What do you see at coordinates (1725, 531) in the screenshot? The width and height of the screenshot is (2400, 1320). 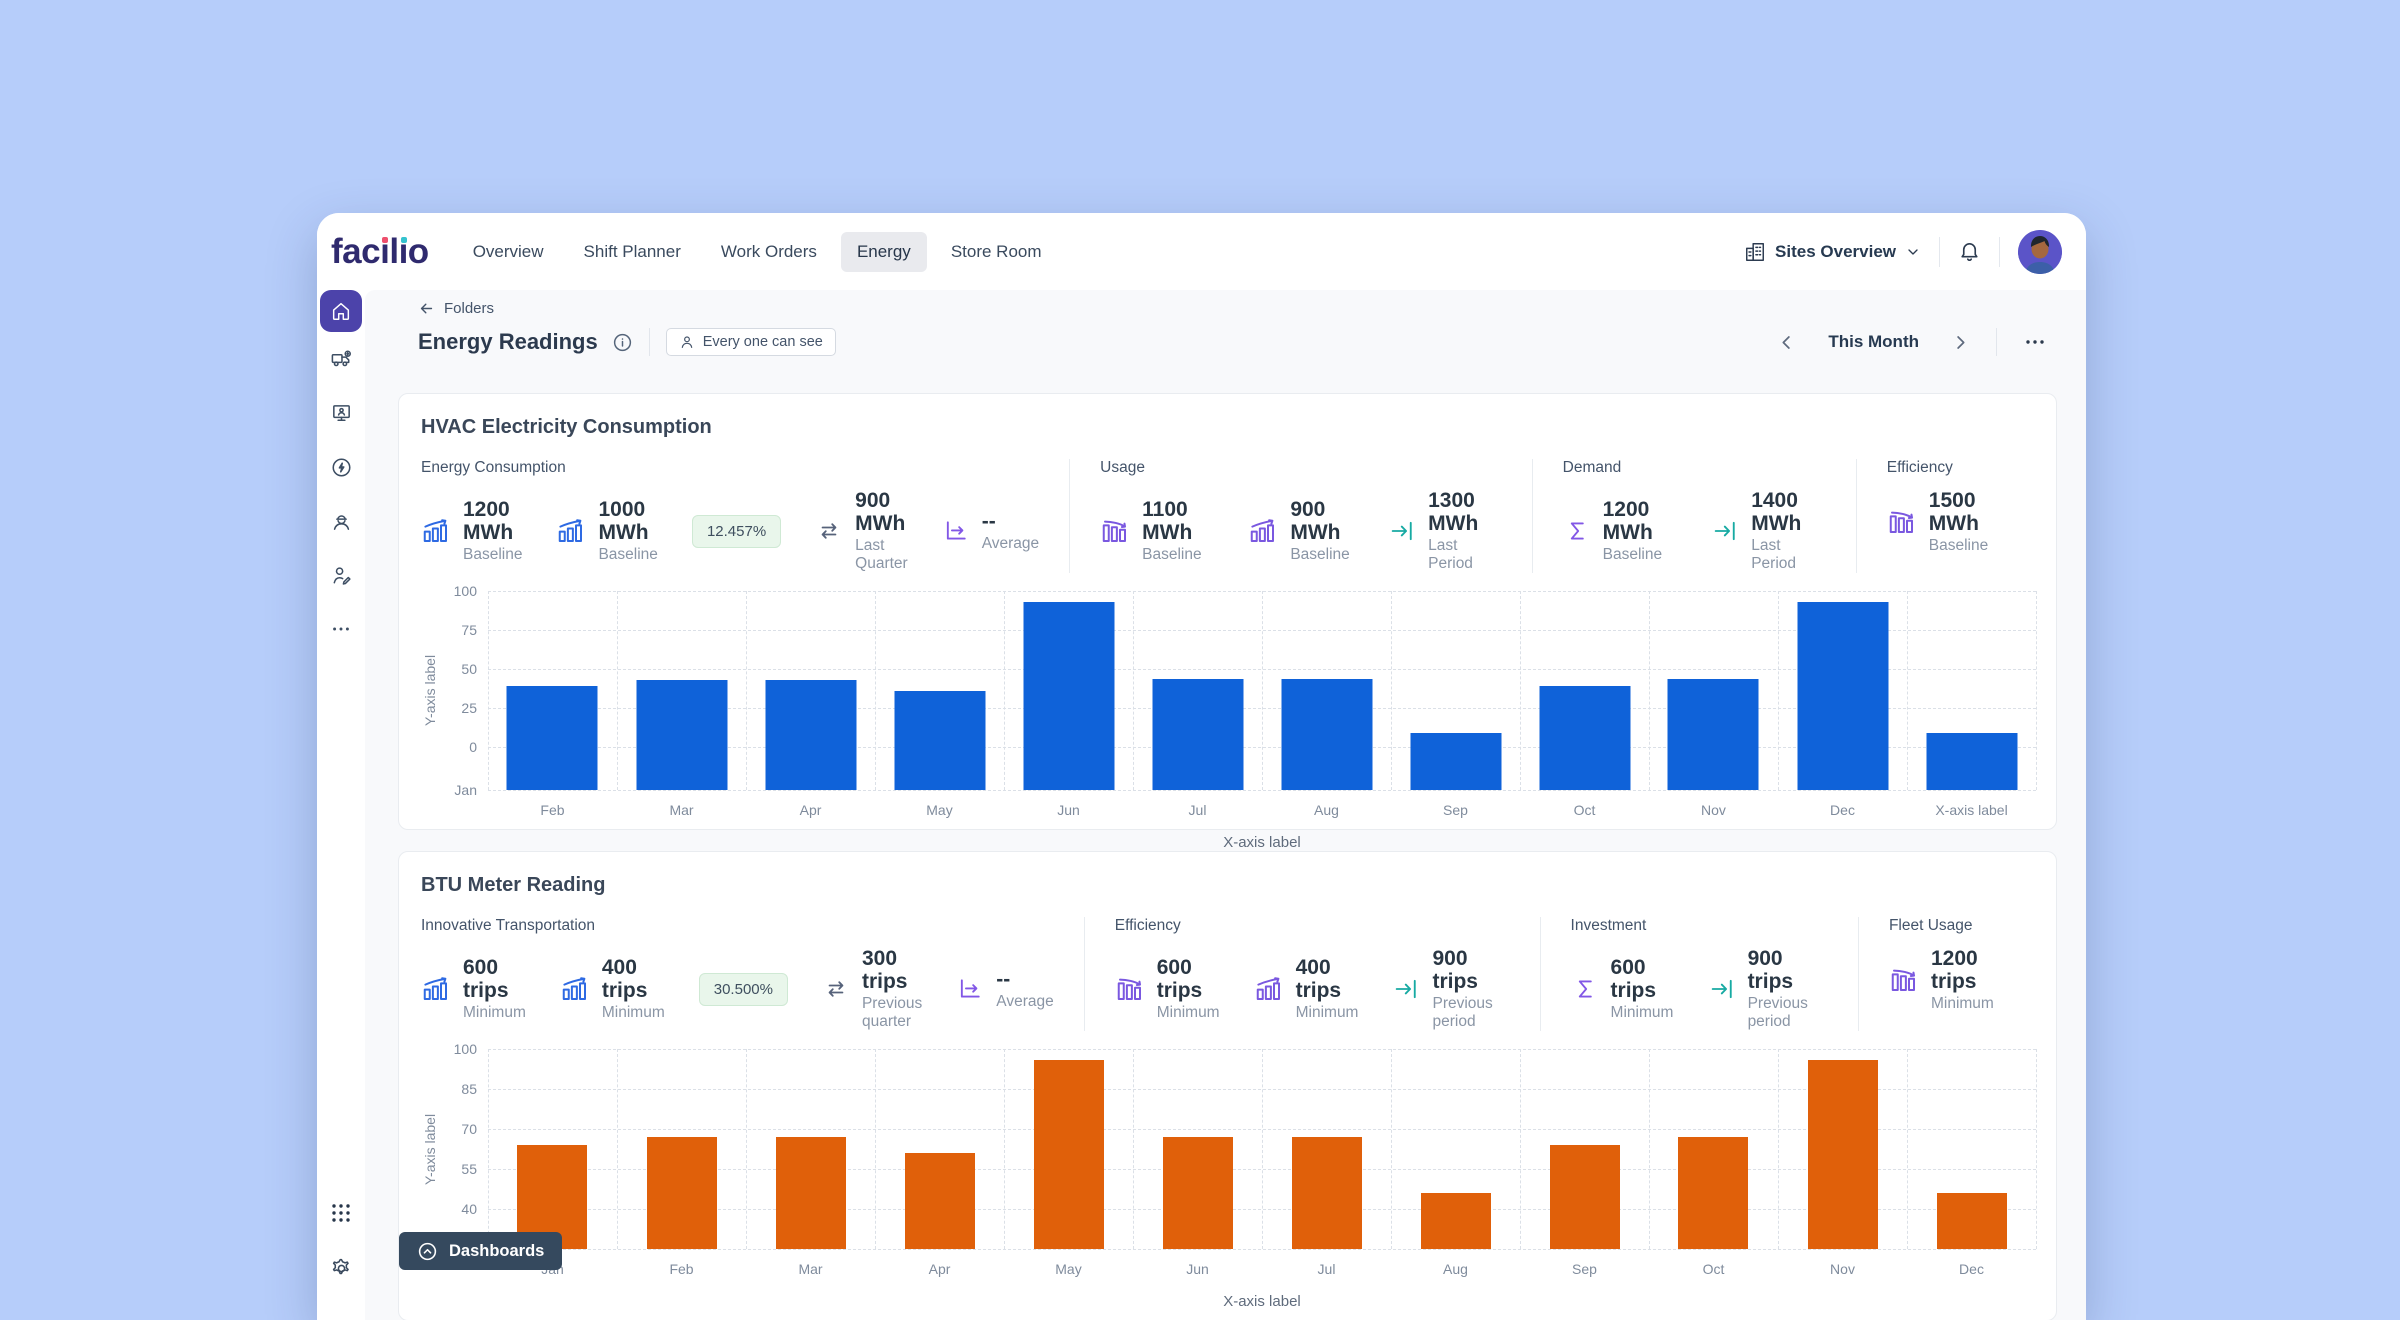 I see `arrow-to-line-icon` at bounding box center [1725, 531].